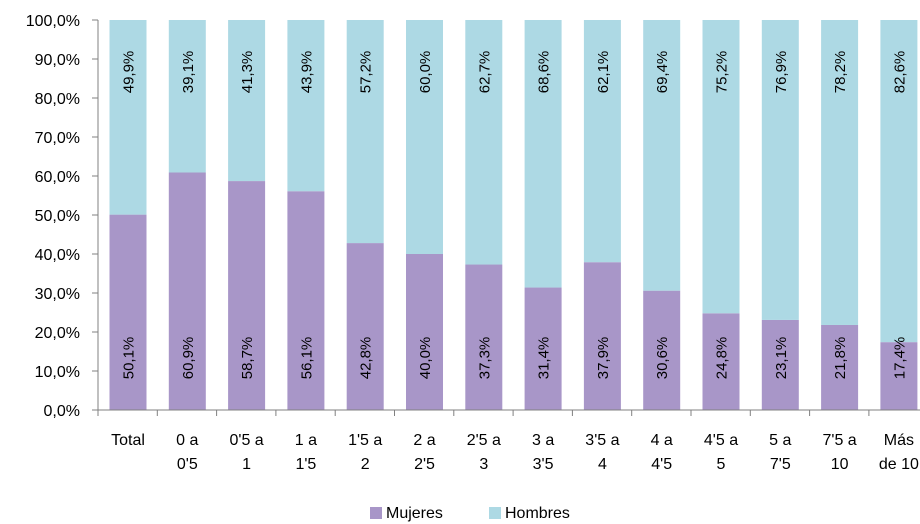  I want to click on data-label-hombres: 62,7%, so click(484, 72).